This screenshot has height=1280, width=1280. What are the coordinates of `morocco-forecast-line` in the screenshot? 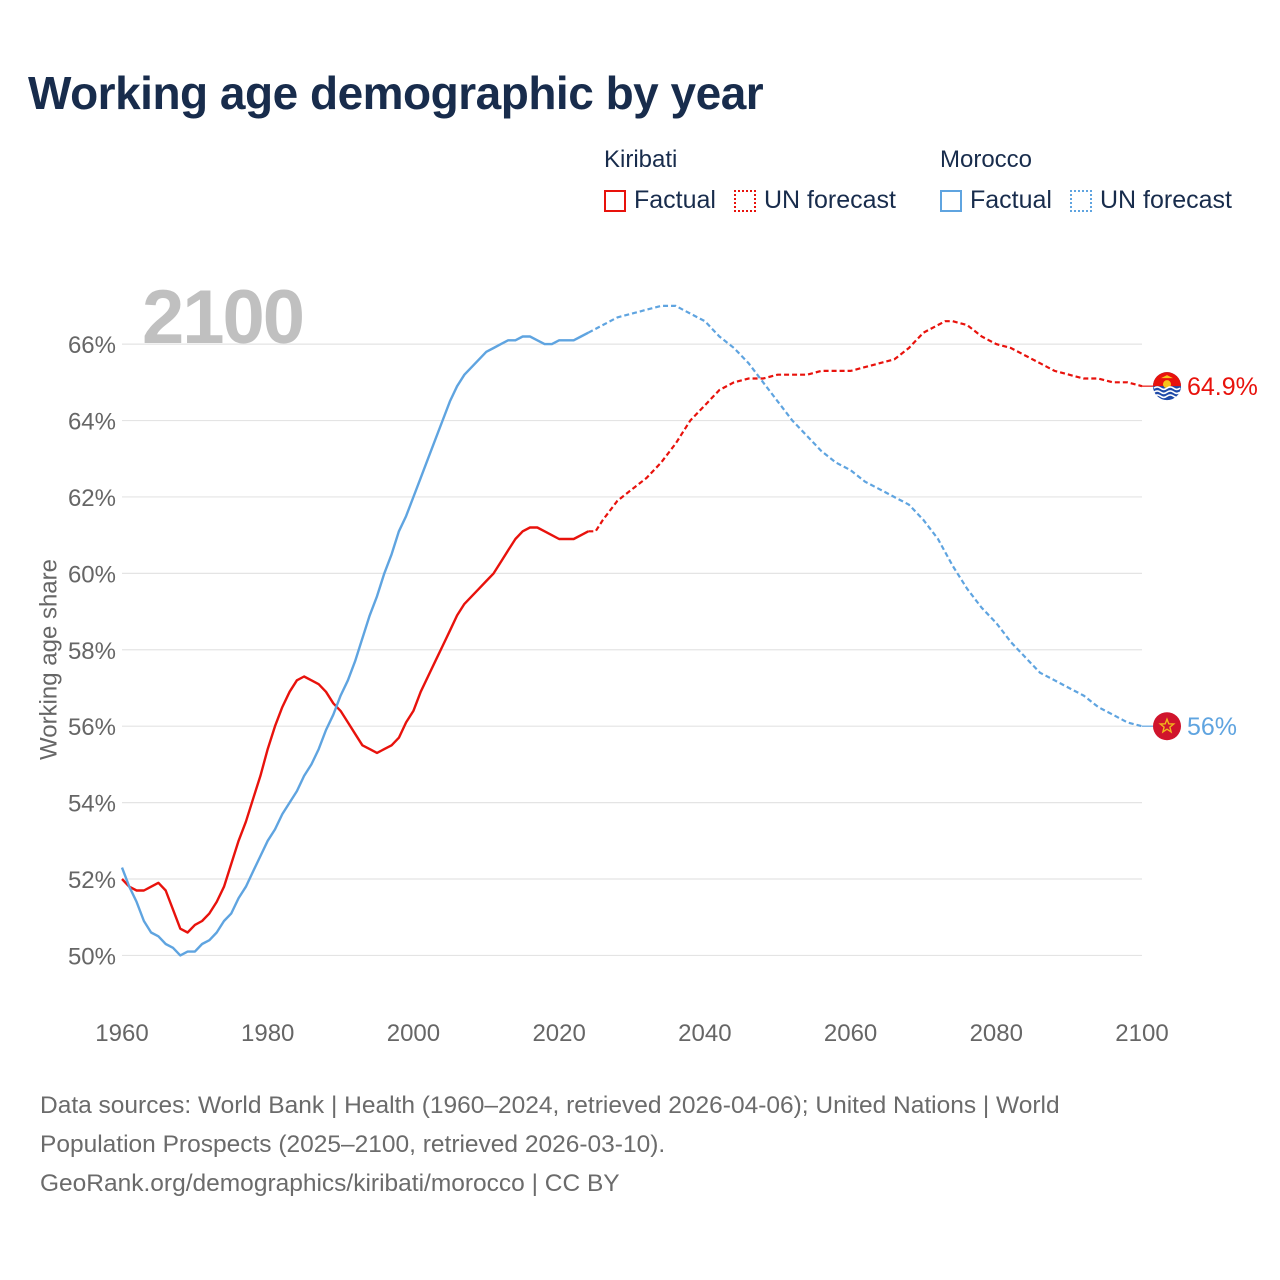 It's located at (865, 516).